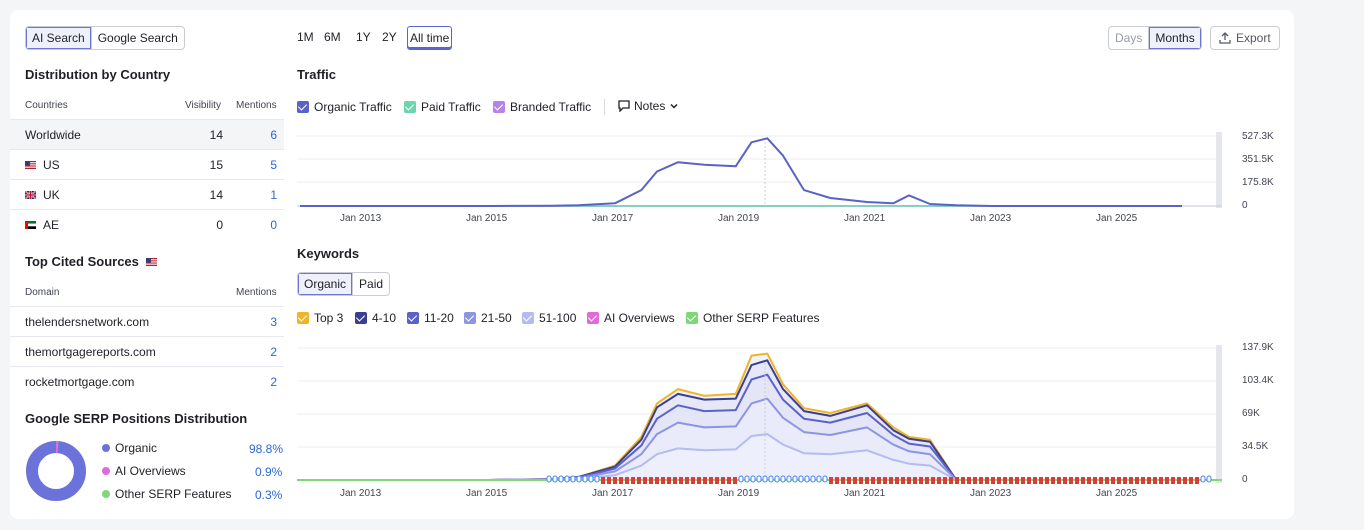  What do you see at coordinates (273, 165) in the screenshot?
I see `mentions-link: 5` at bounding box center [273, 165].